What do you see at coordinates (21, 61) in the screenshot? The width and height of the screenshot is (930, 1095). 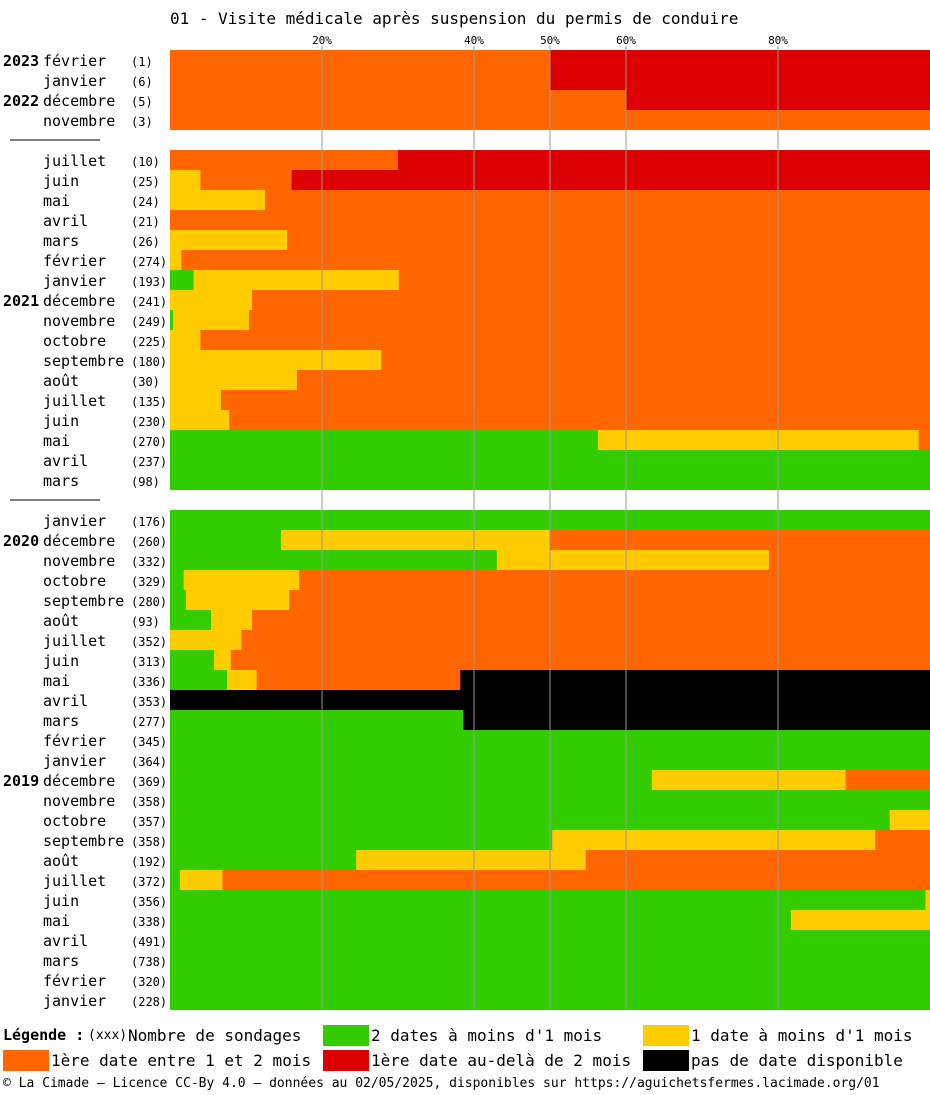 I see `row-year-label: 2023` at bounding box center [21, 61].